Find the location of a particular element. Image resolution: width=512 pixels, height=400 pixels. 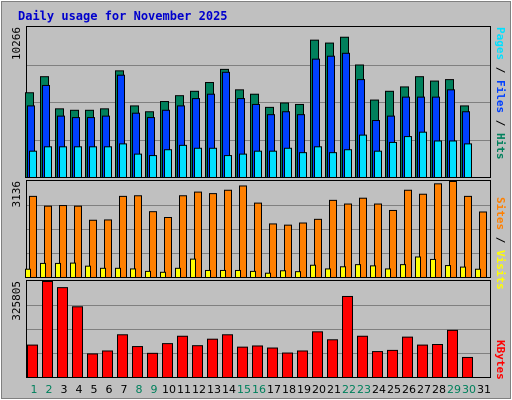

day-label-10: 10 is located at coordinates (169, 389).